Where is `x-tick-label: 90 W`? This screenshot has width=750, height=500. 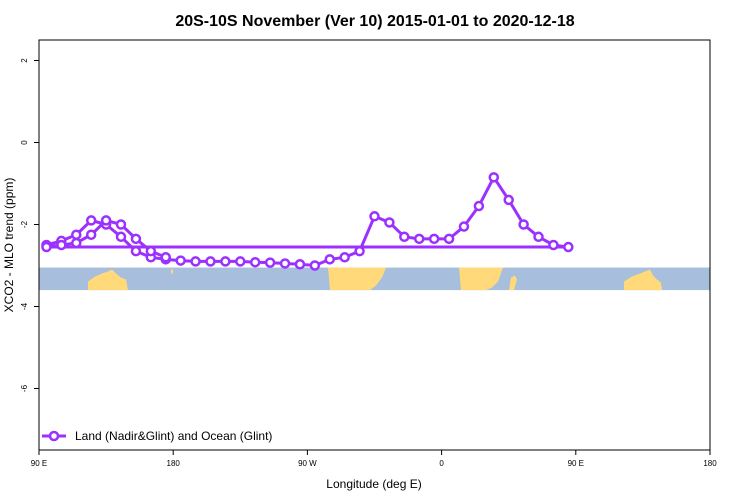 x-tick-label: 90 W is located at coordinates (307, 463).